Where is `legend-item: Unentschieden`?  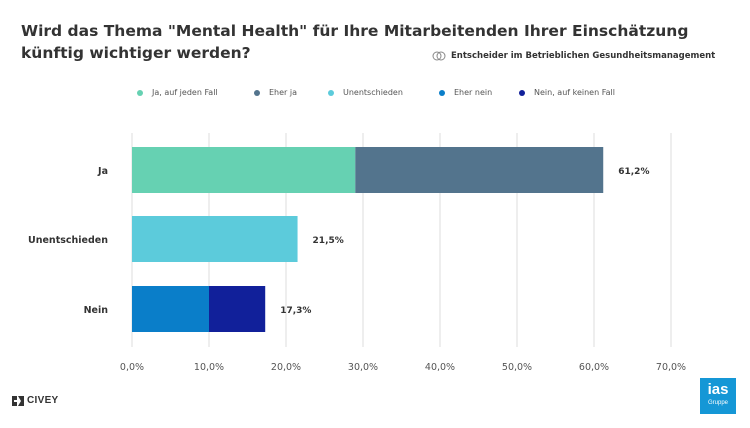
legend-item: Unentschieden is located at coordinates (365, 92).